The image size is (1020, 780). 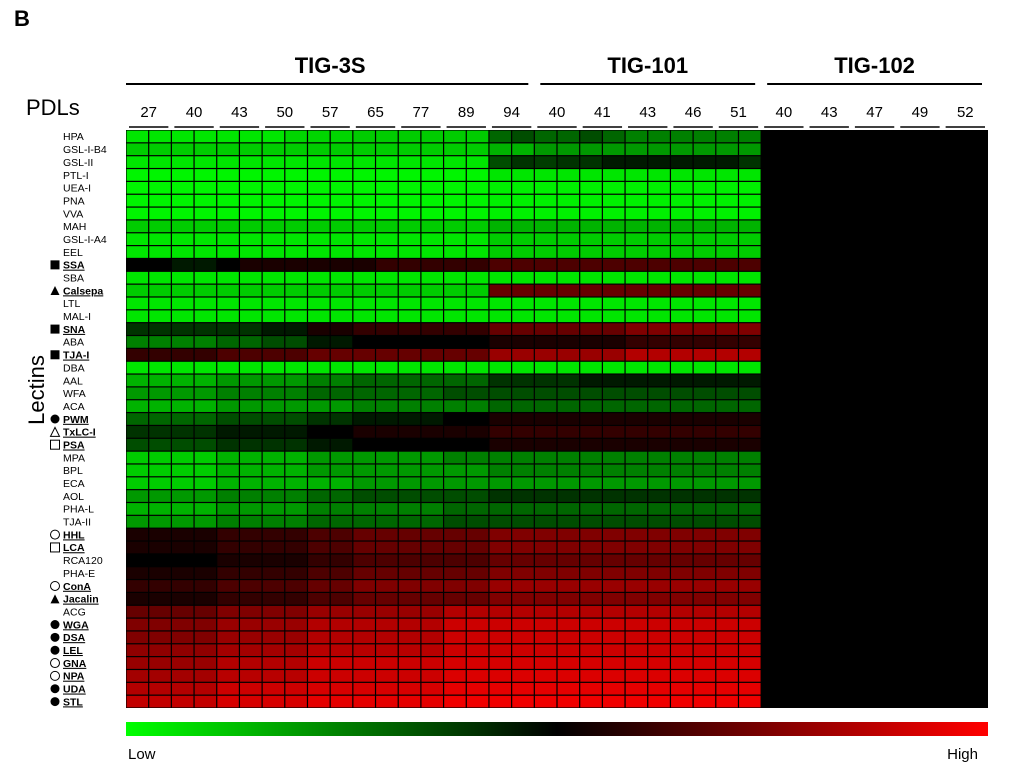 What do you see at coordinates (554, 69) in the screenshot?
I see `group-headers: TIG-3S TIG-101 TIG-102` at bounding box center [554, 69].